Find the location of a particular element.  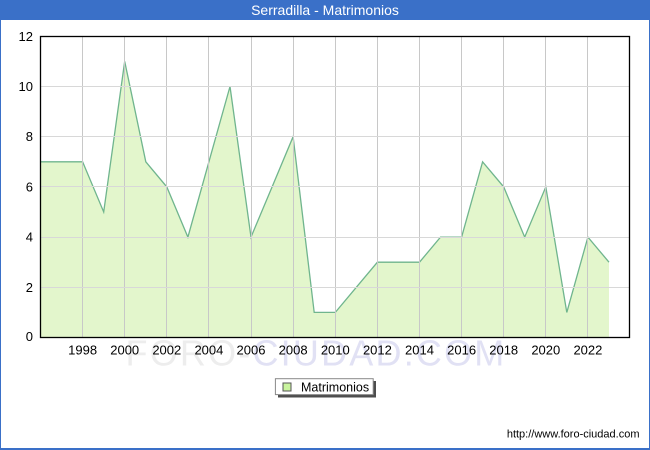

svg-text: 2002 is located at coordinates (166, 350).